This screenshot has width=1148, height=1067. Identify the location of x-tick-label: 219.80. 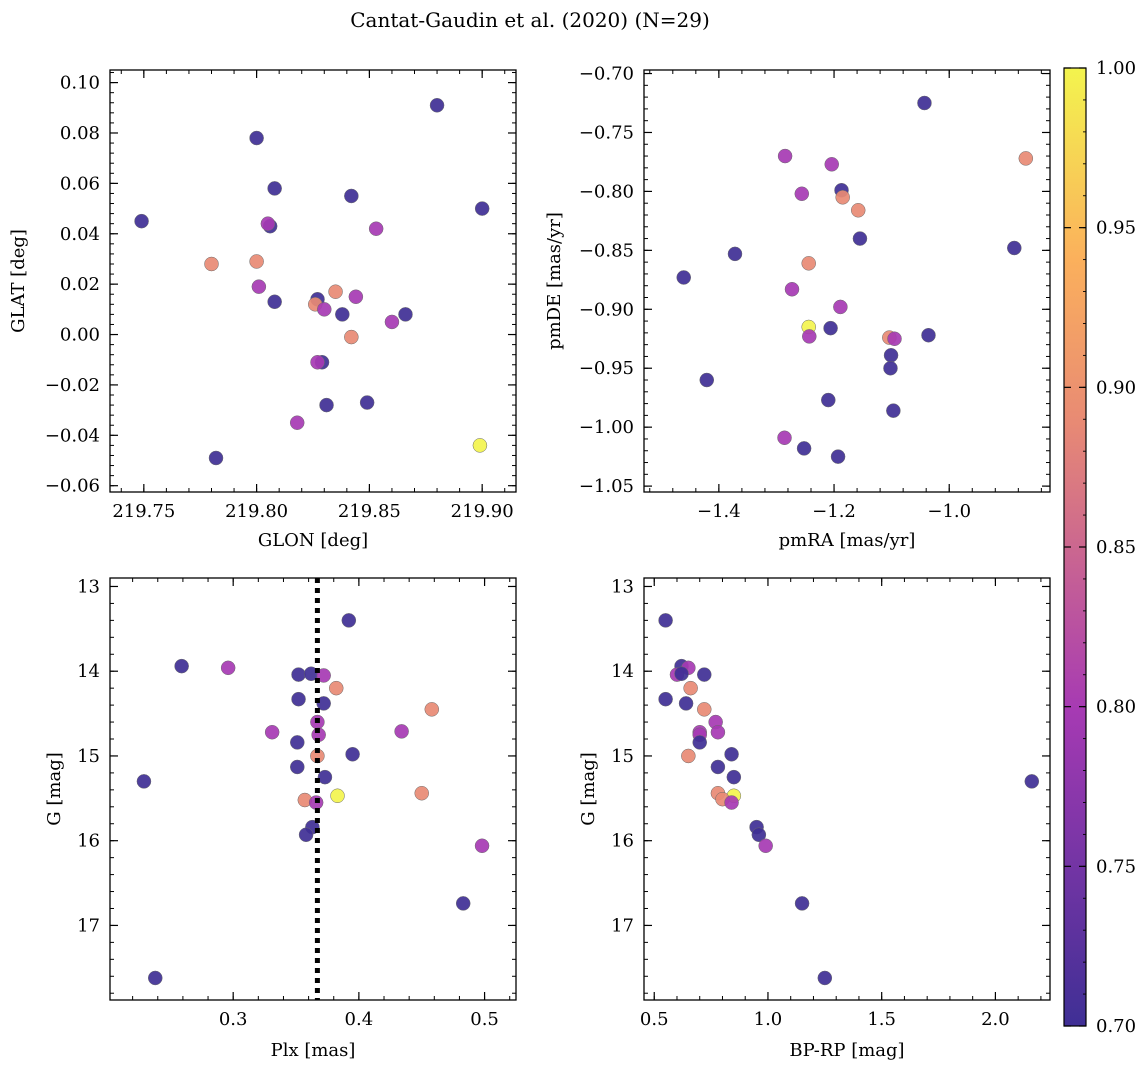
(256, 511).